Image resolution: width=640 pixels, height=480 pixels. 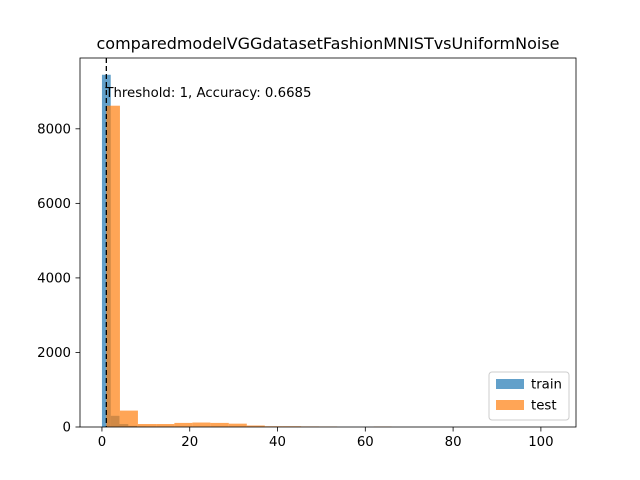 I want to click on test-legend-label: test, so click(x=544, y=406).